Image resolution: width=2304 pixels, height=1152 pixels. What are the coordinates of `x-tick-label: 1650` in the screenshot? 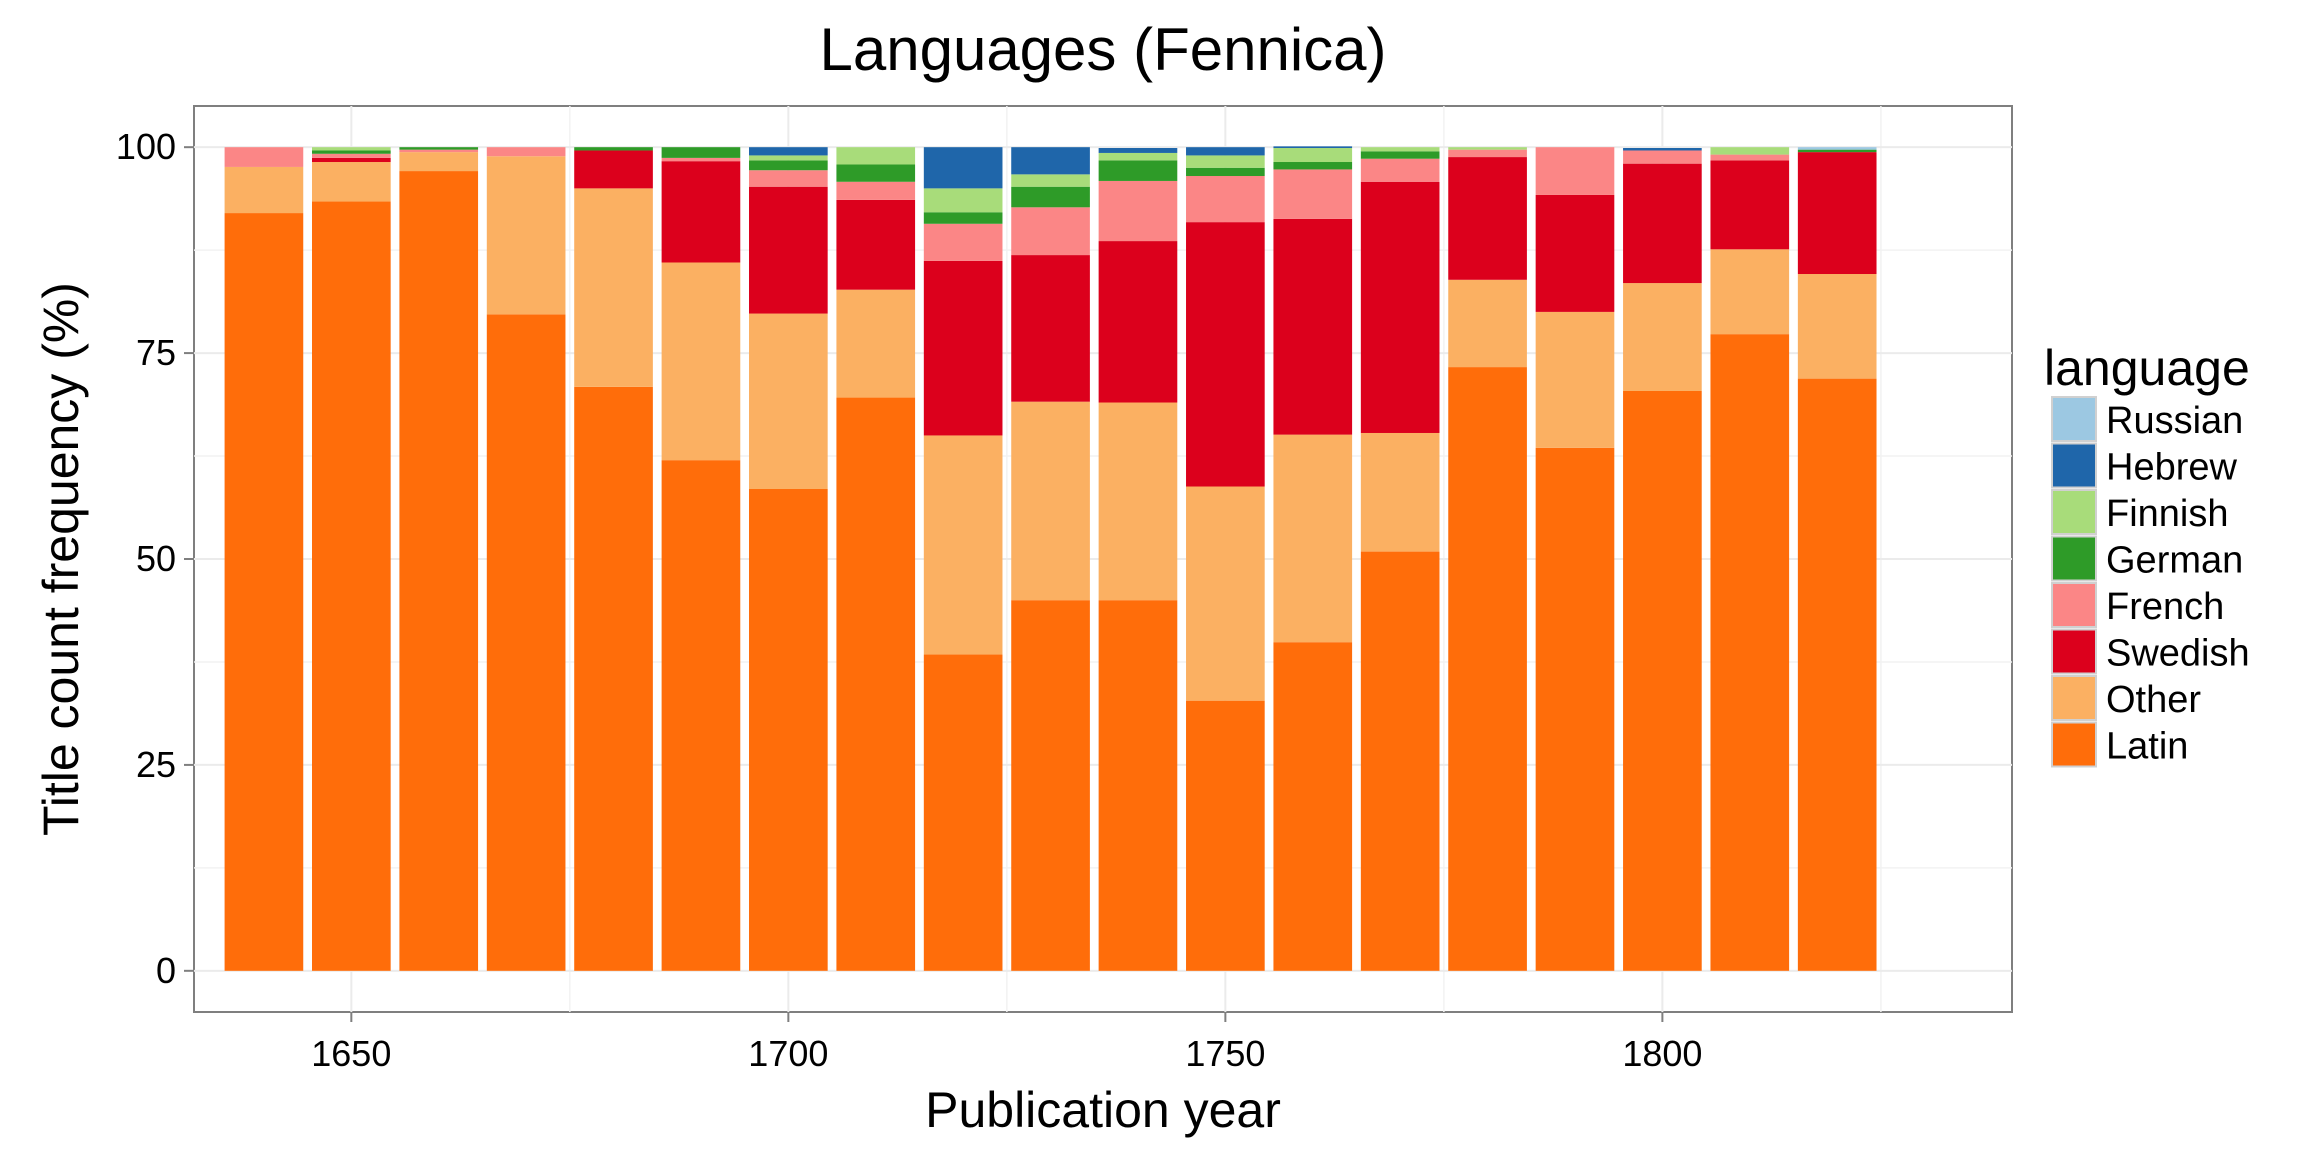 It's located at (351, 1053).